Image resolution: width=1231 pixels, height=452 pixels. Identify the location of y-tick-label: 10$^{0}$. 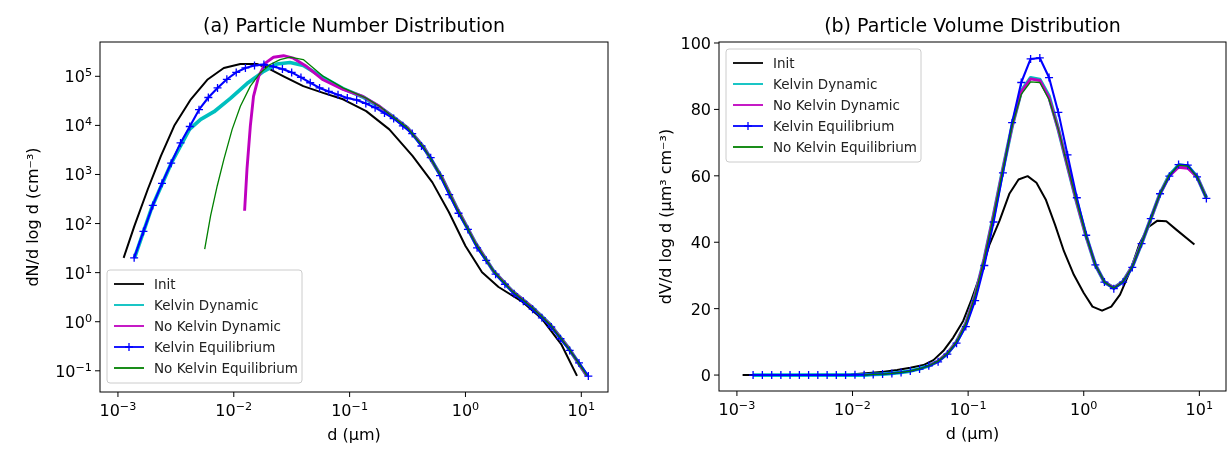
(78, 321).